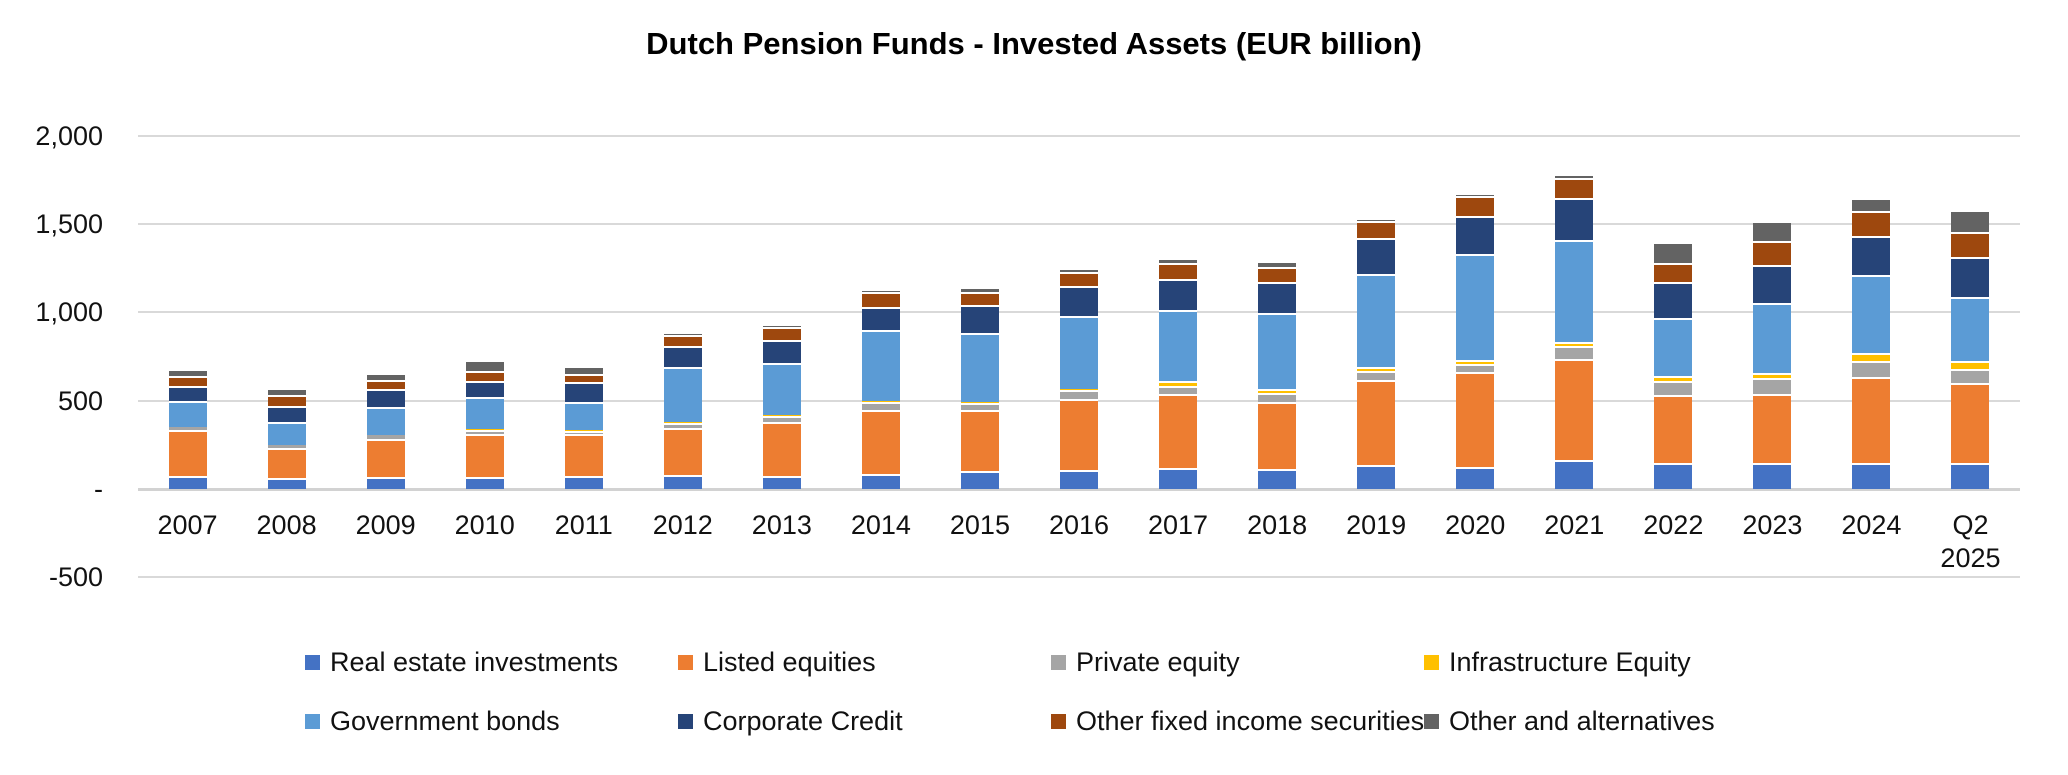 Image resolution: width=2068 pixels, height=775 pixels. Describe the element at coordinates (69, 135) in the screenshot. I see `y-axis-tick-label: 2,000` at that location.